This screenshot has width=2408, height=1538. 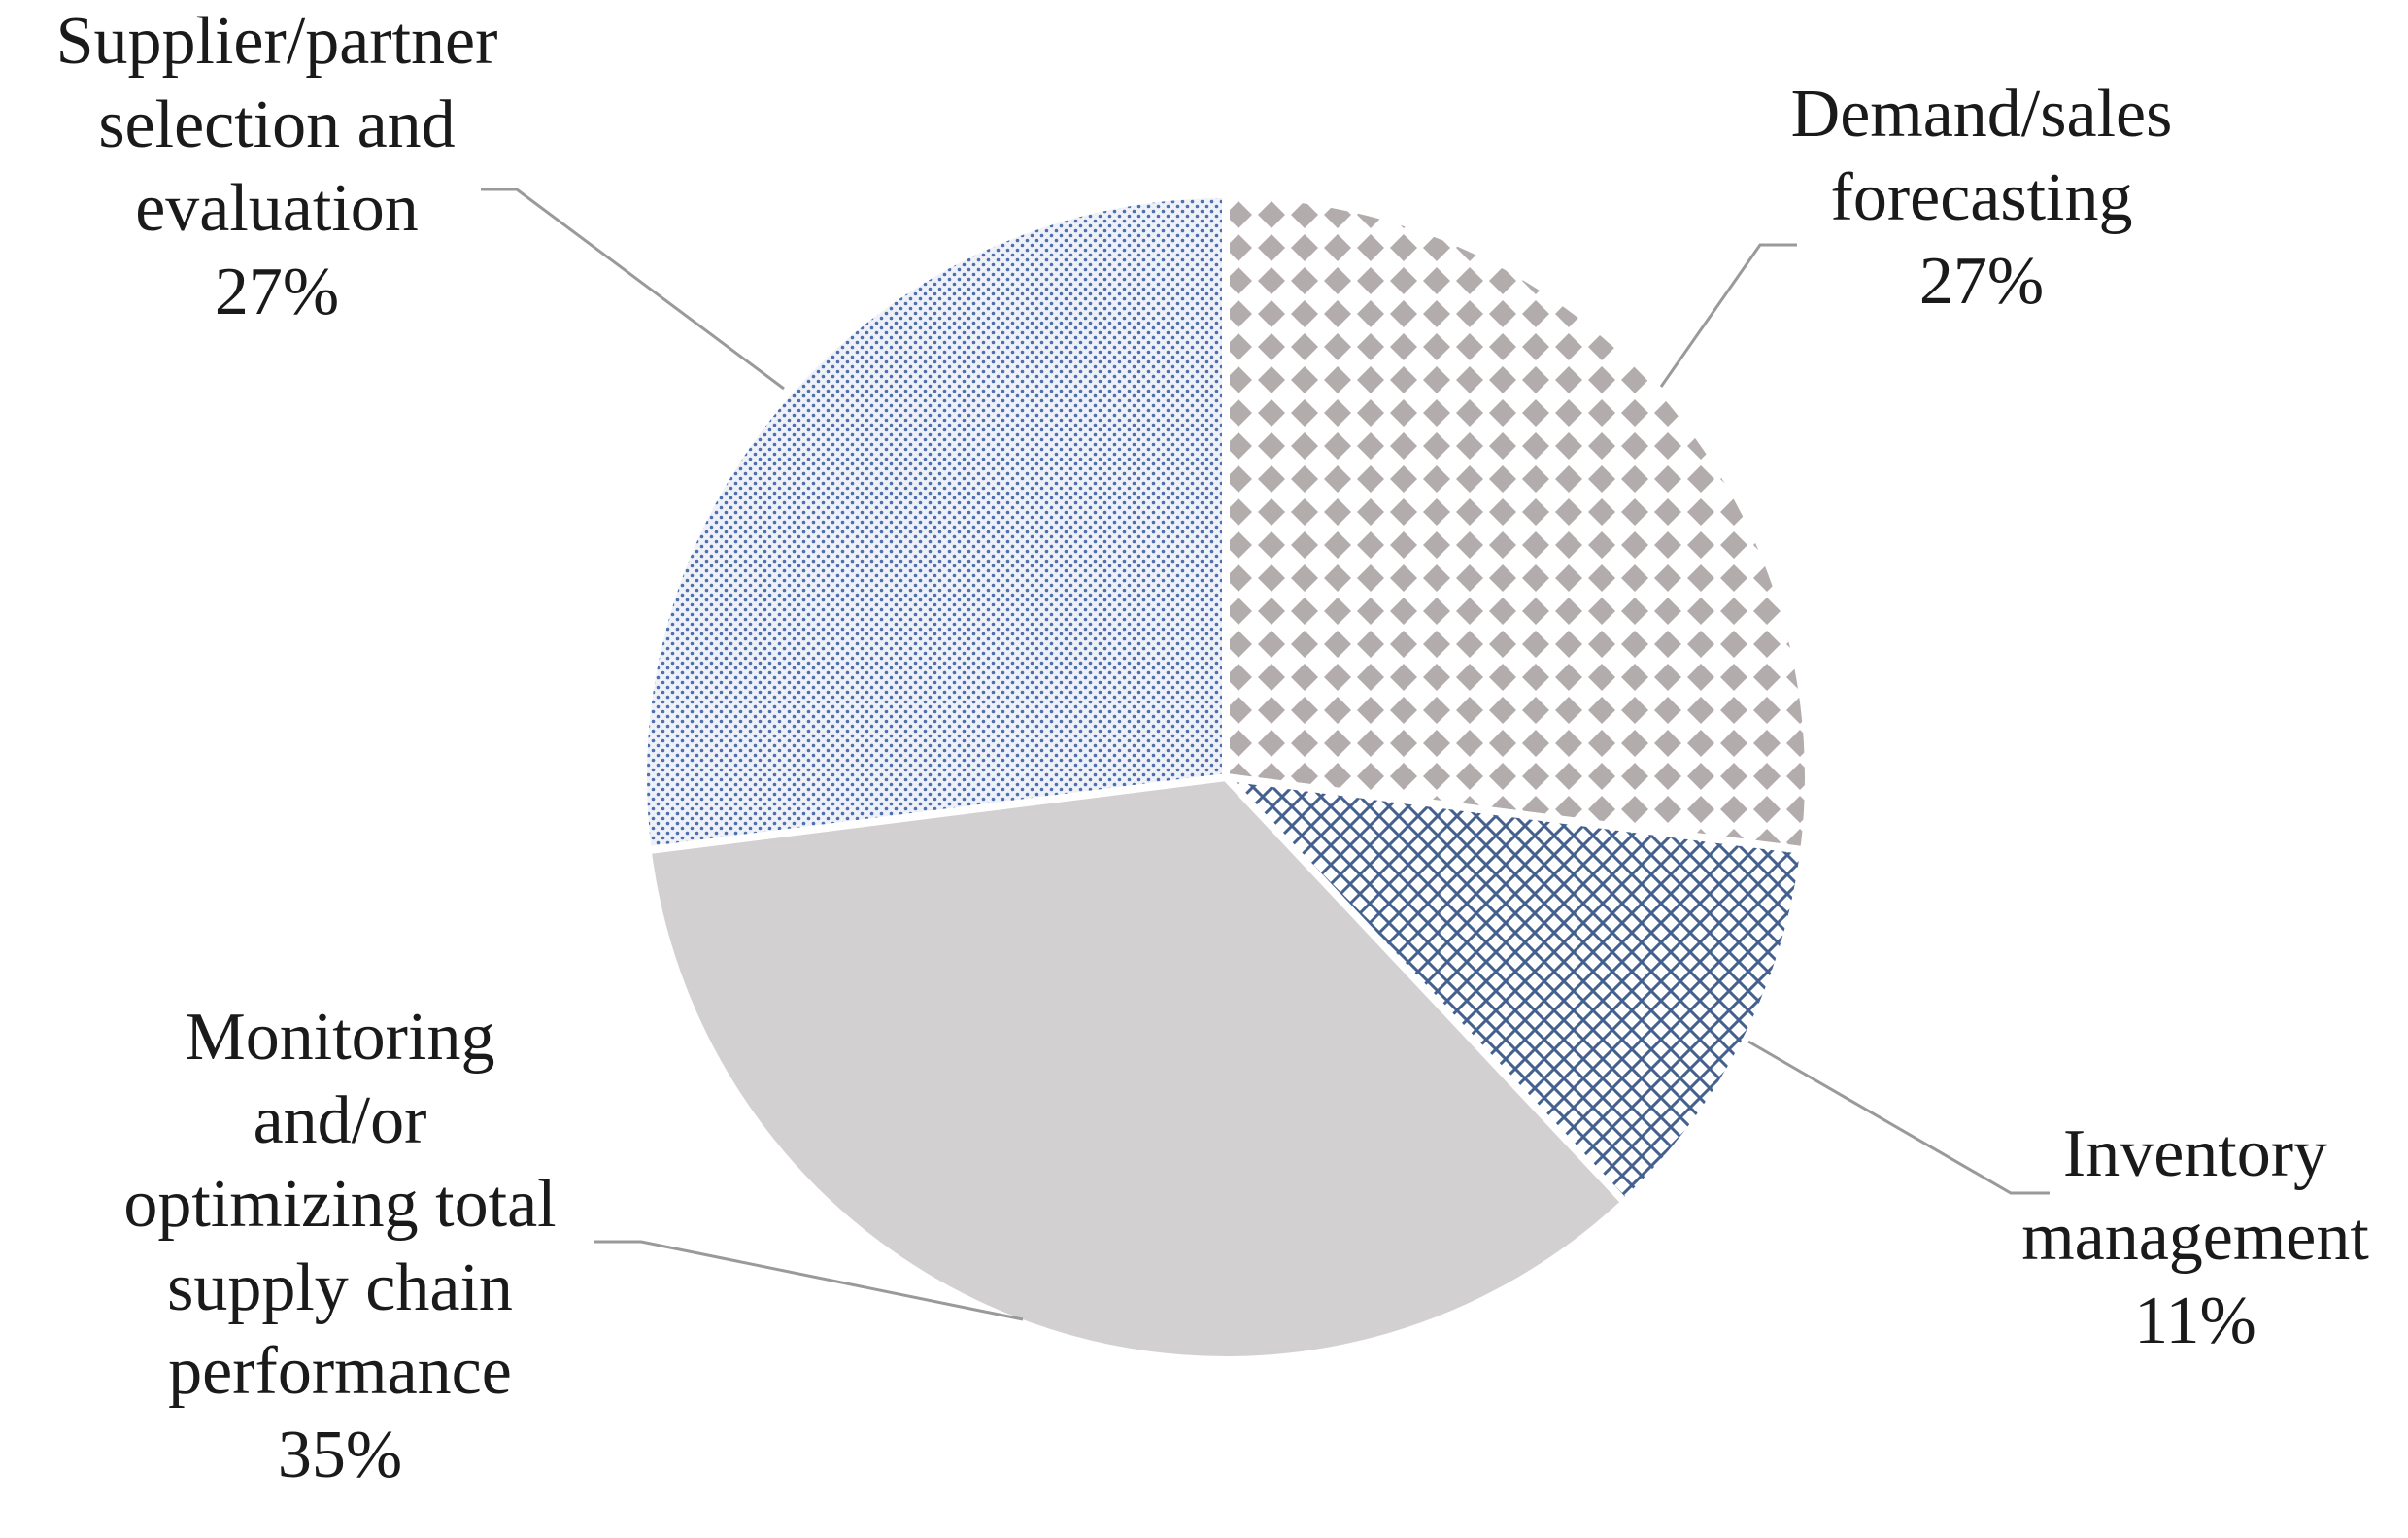 I want to click on slice-label-line: Inventory, so click(x=2195, y=1153).